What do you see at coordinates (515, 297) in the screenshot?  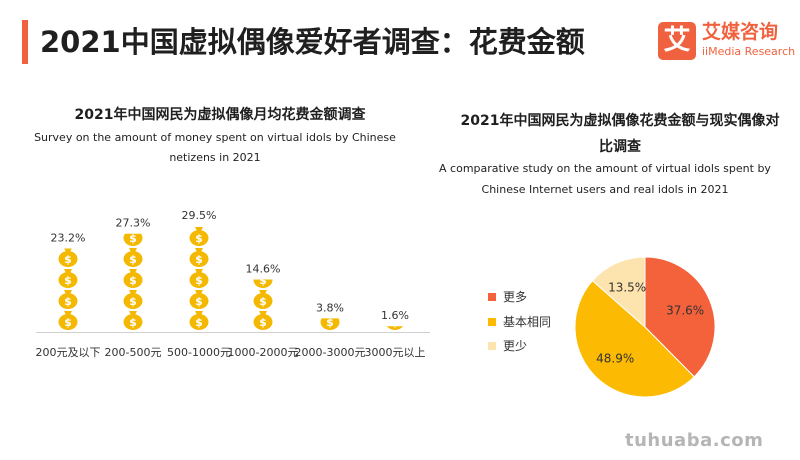 I see `legend-label: 更多` at bounding box center [515, 297].